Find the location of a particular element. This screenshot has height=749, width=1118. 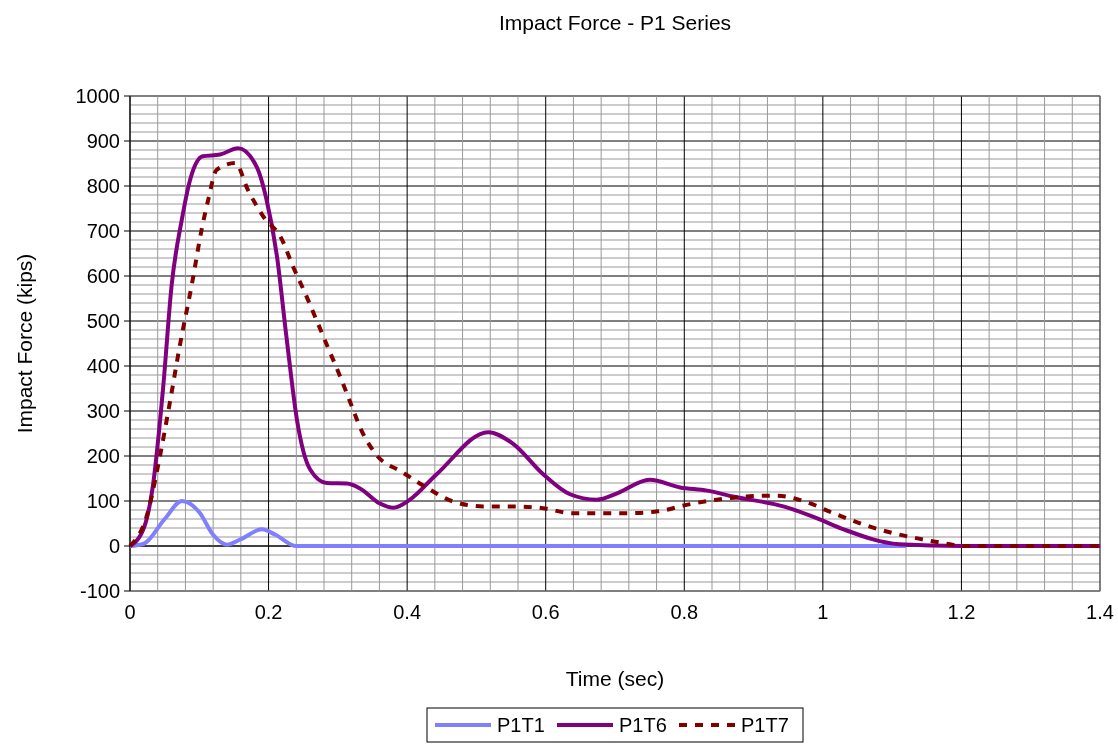

y-tick-label: 0 is located at coordinates (114, 546).